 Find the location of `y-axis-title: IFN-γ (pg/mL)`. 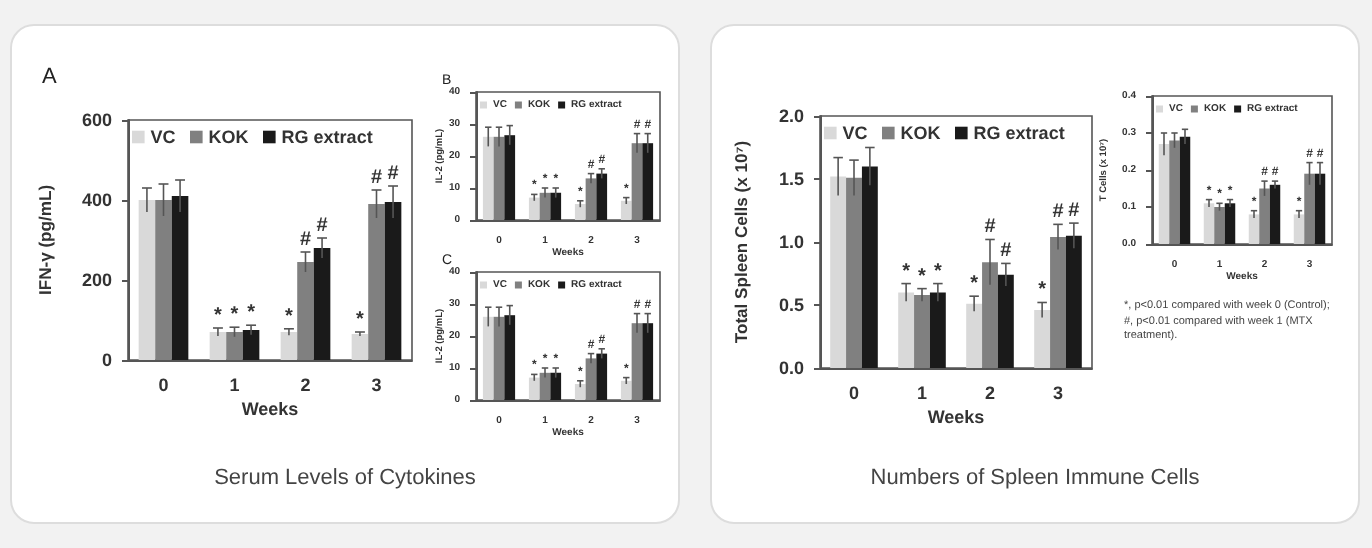

y-axis-title: IFN-γ (pg/mL) is located at coordinates (45, 240).